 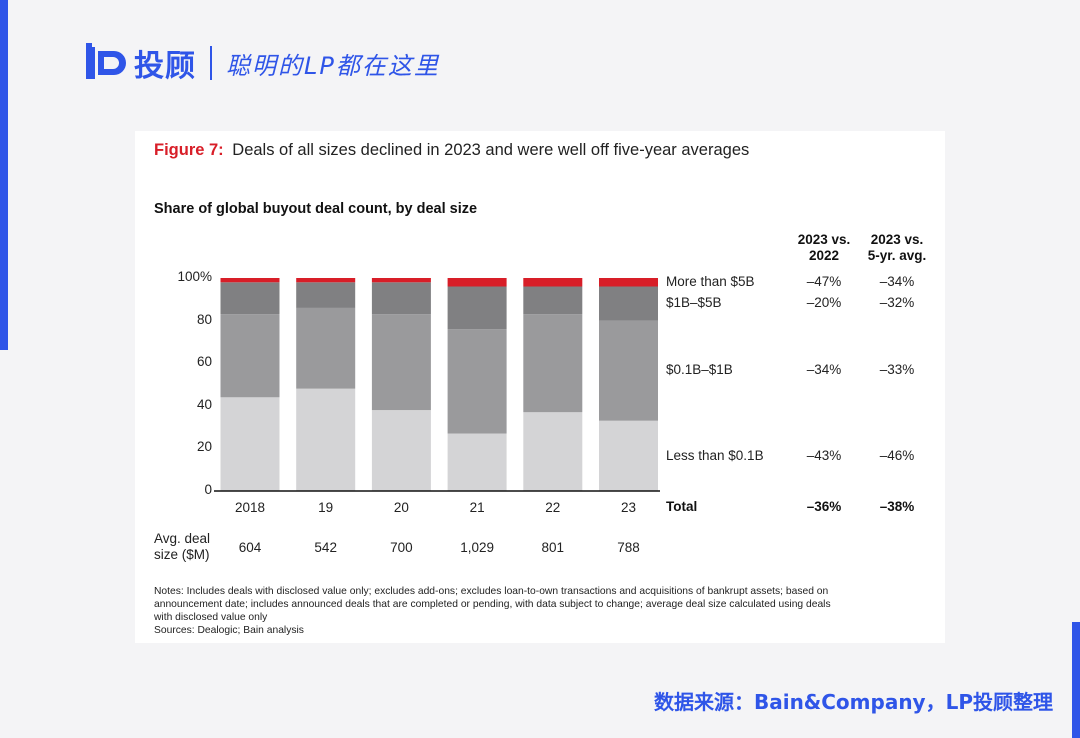 I want to click on header-vs-2022-line1: 2023 vs., so click(x=824, y=239).